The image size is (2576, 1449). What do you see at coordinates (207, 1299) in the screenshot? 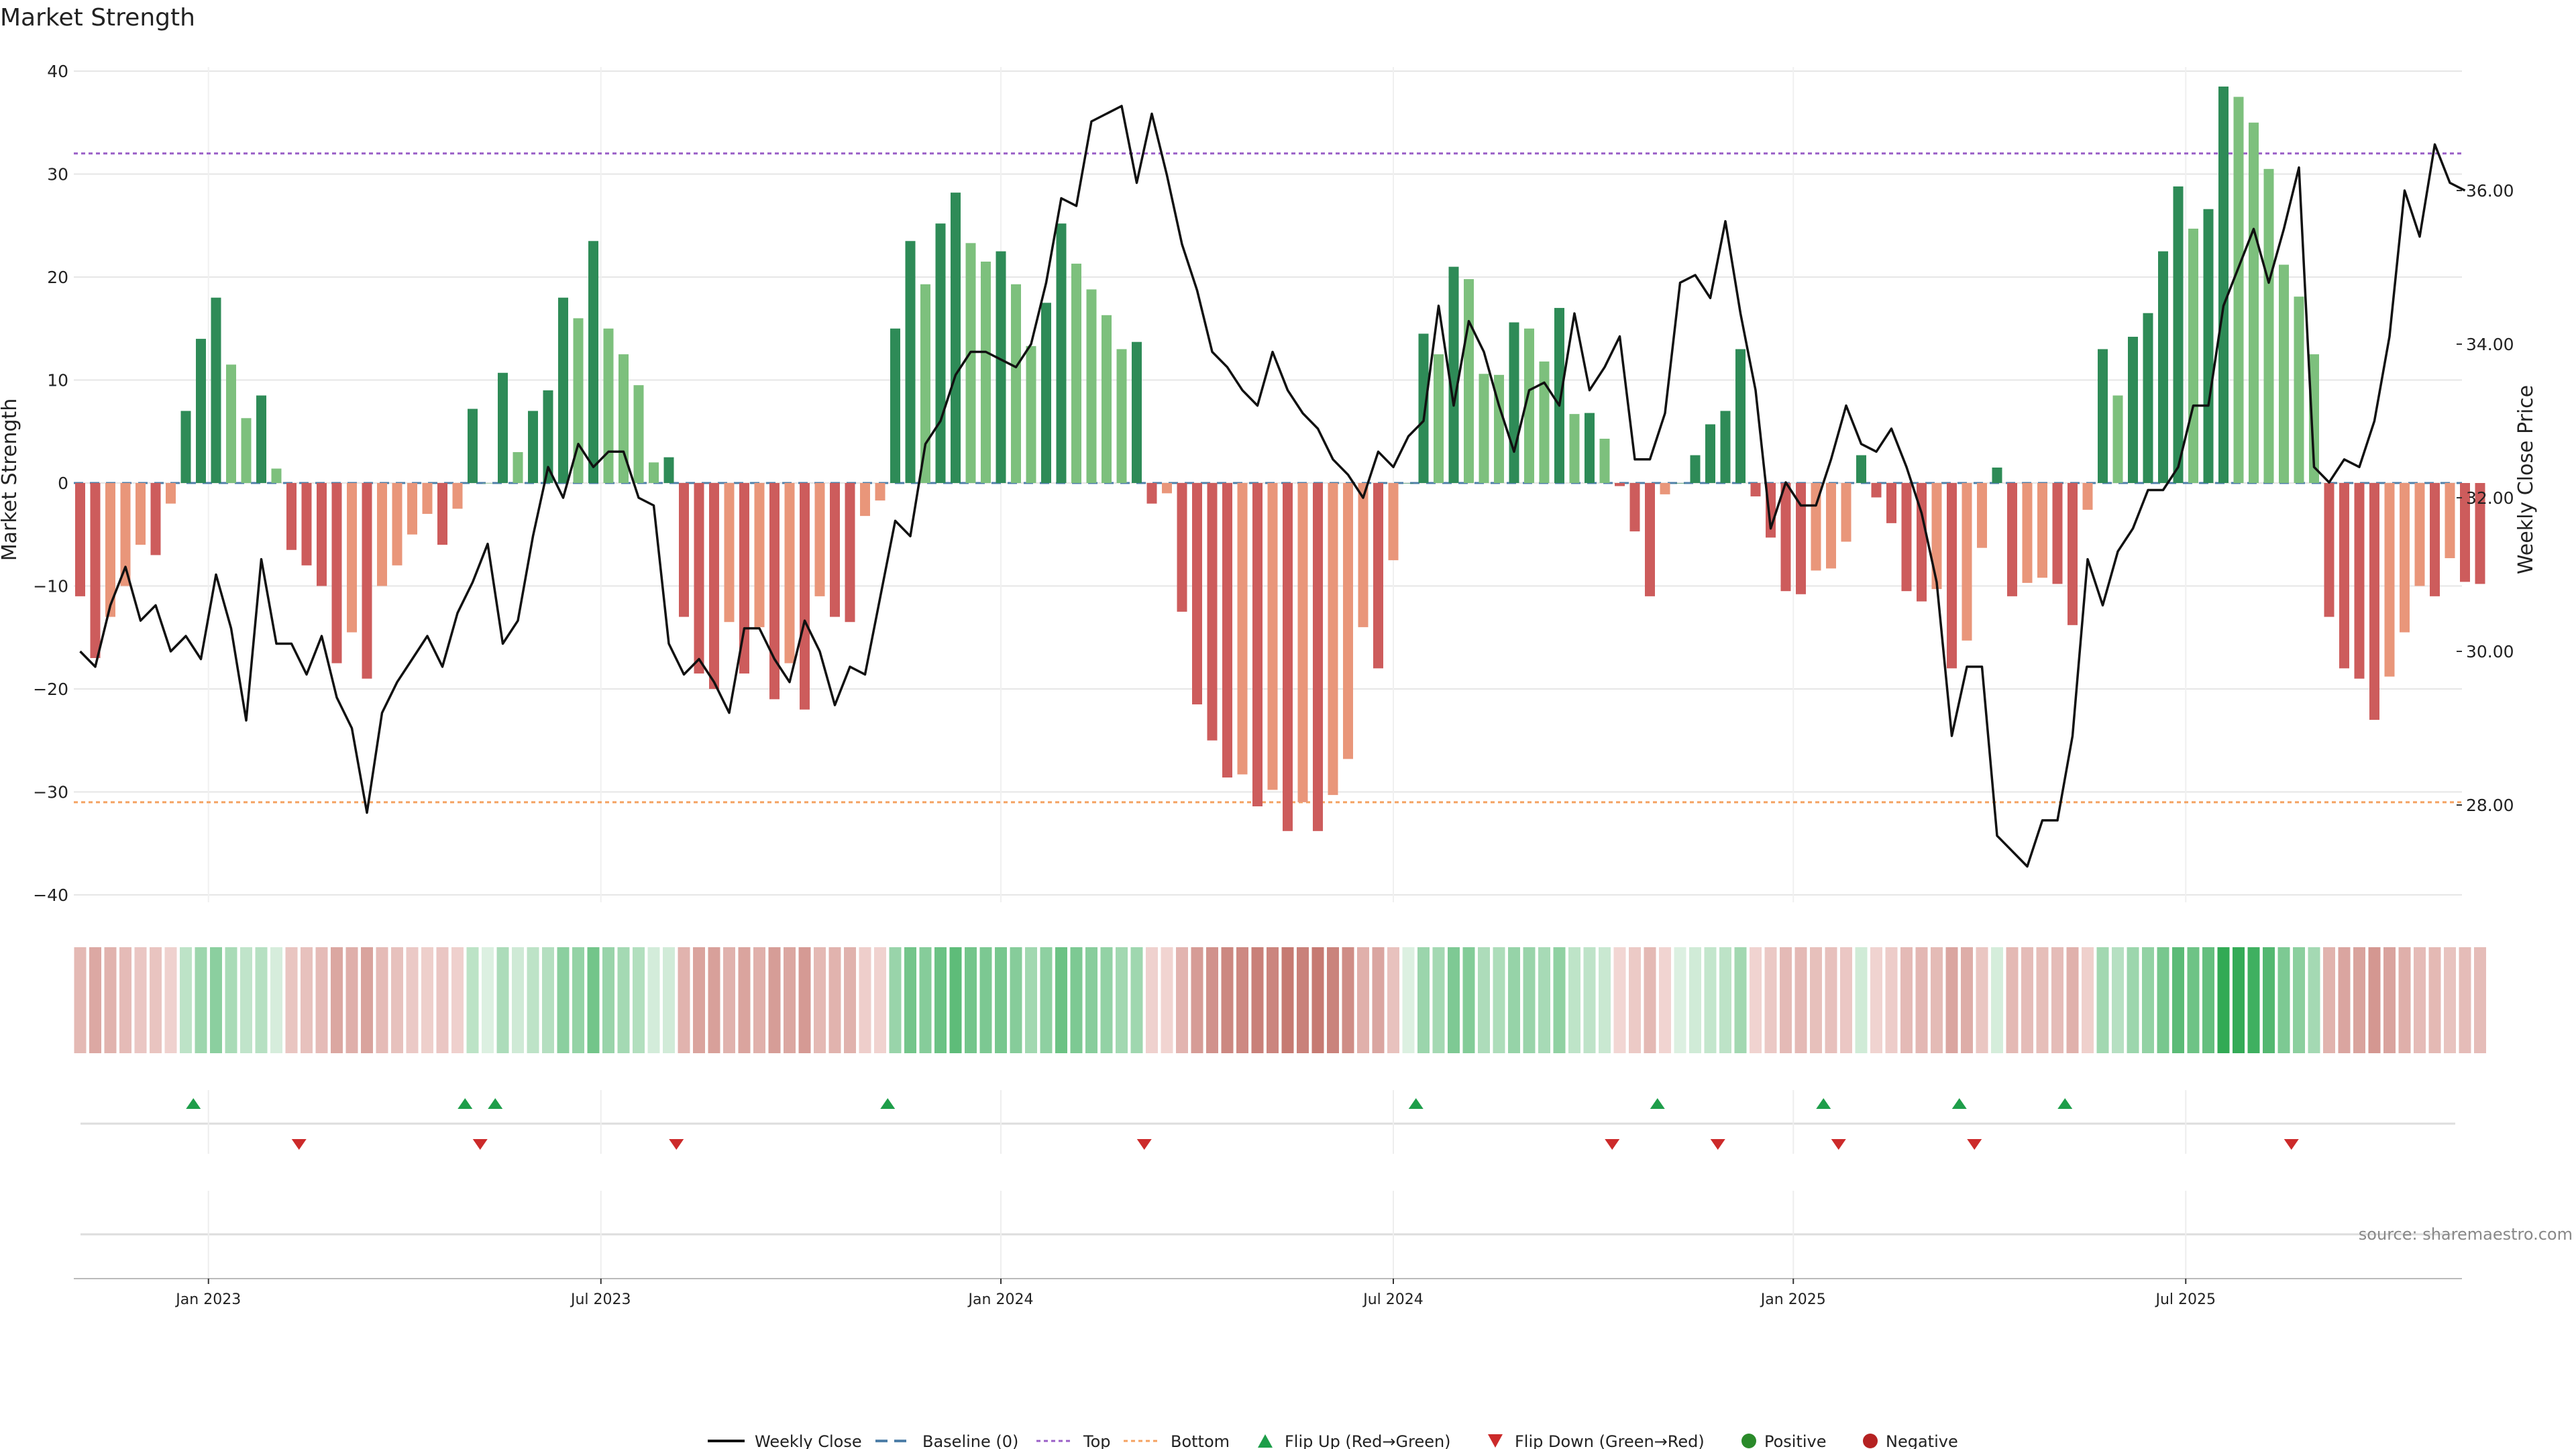
I see `x-tick-label: Jan 2023` at bounding box center [207, 1299].